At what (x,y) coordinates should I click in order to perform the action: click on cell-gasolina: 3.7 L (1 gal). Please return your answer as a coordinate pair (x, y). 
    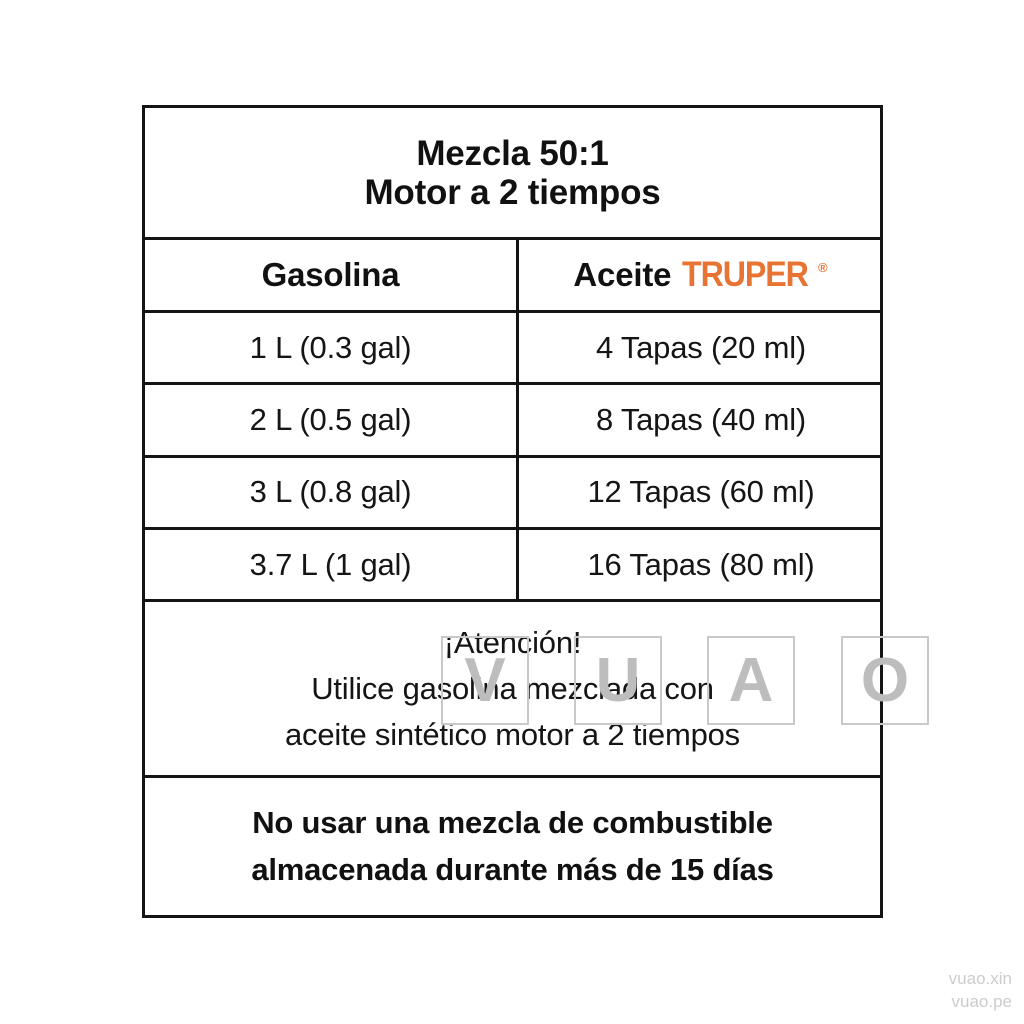
    Looking at the image, I should click on (330, 564).